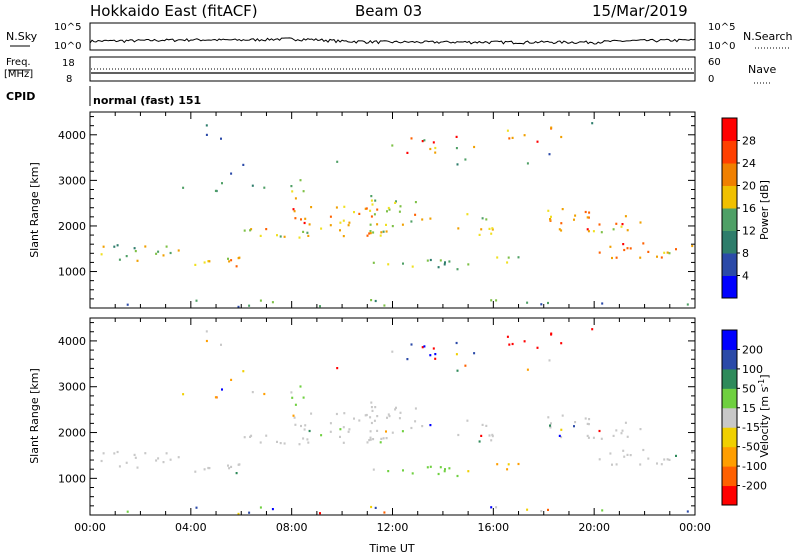  Describe the element at coordinates (493, 527) in the screenshot. I see `x-tick-label: 16:00` at that location.